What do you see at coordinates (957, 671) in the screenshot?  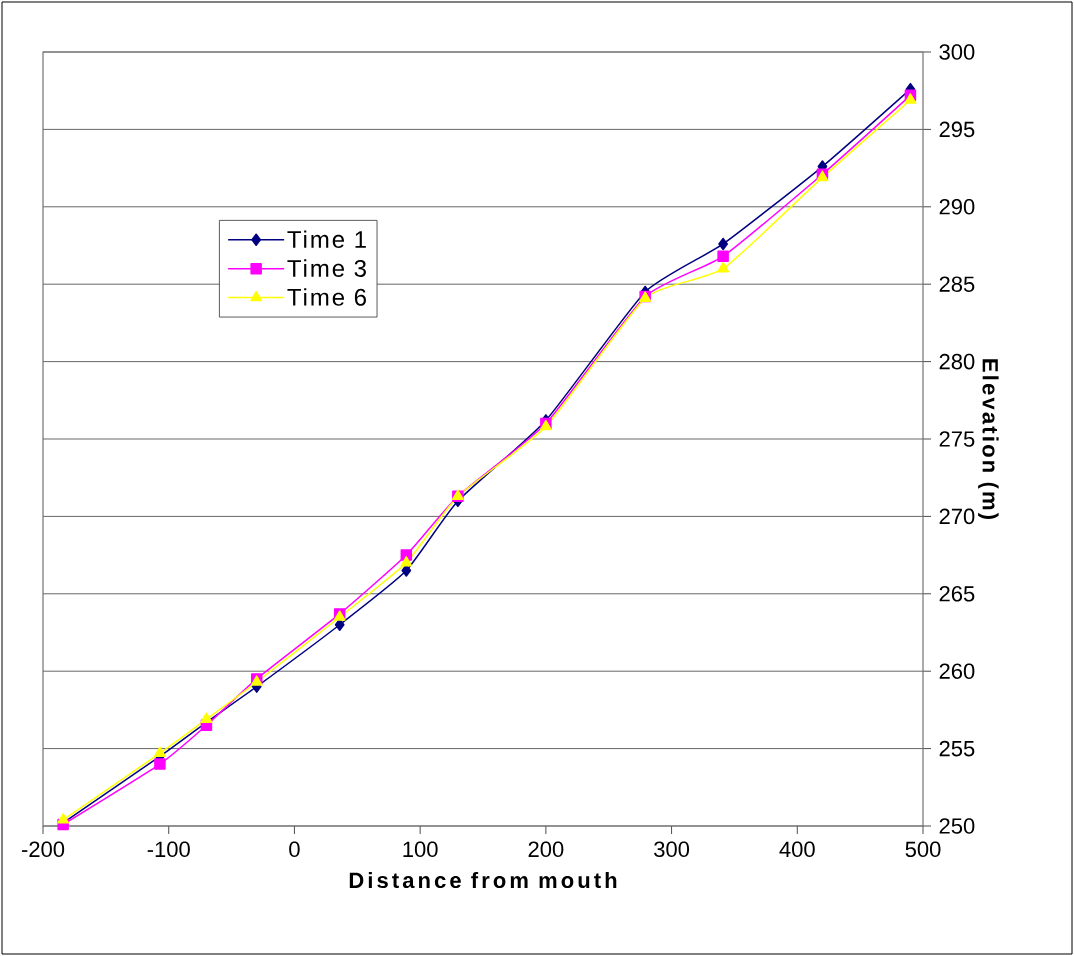 I see `y-tick-label: 260` at bounding box center [957, 671].